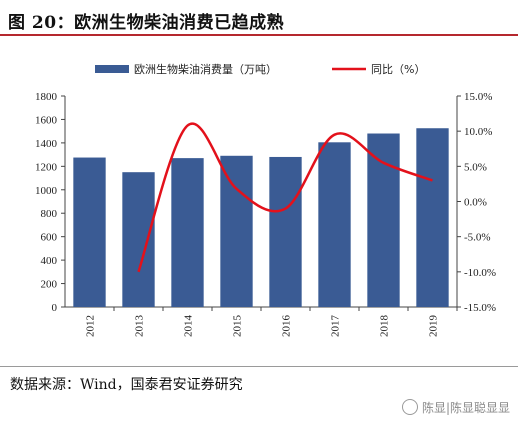  I want to click on x-tick-label: 2015, so click(238, 326).